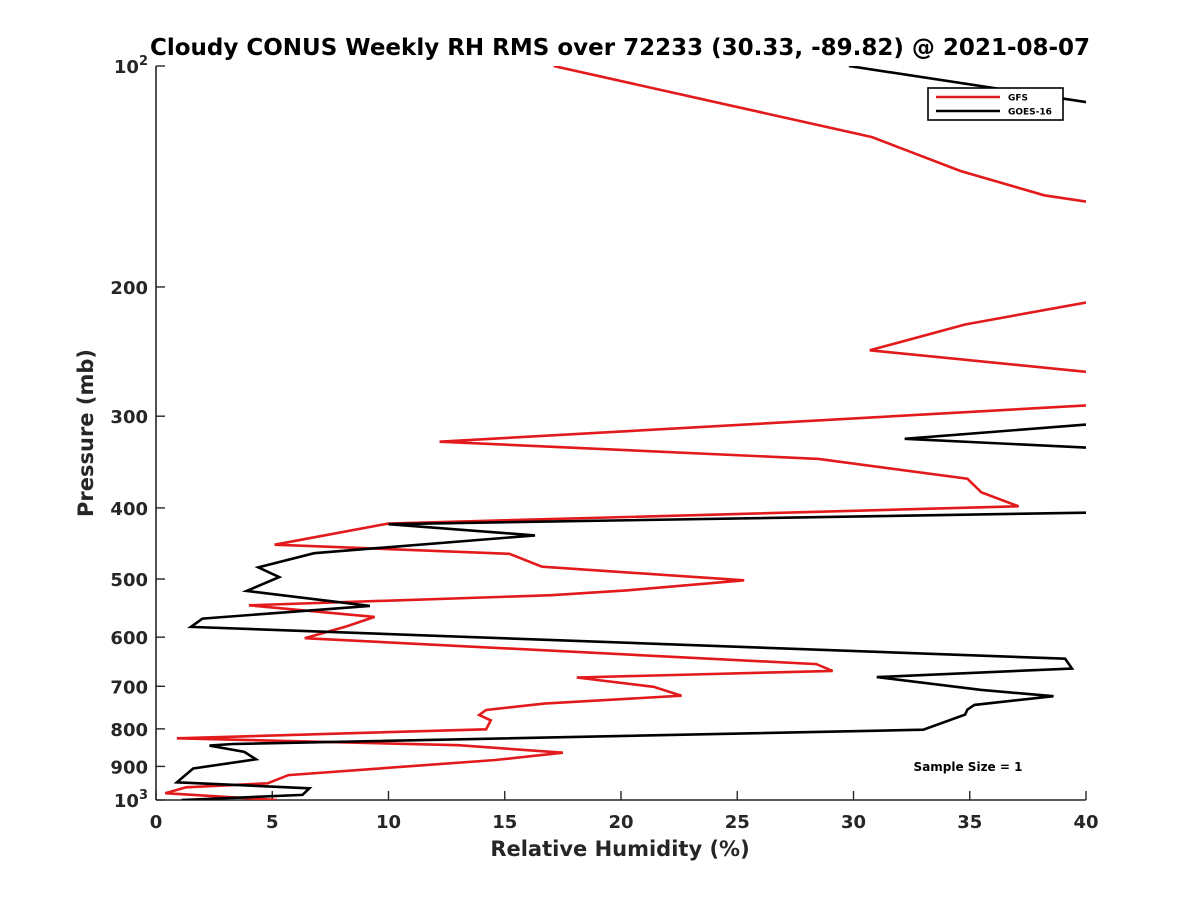 This screenshot has height=900, width=1200. I want to click on x-tick-label: 25, so click(737, 822).